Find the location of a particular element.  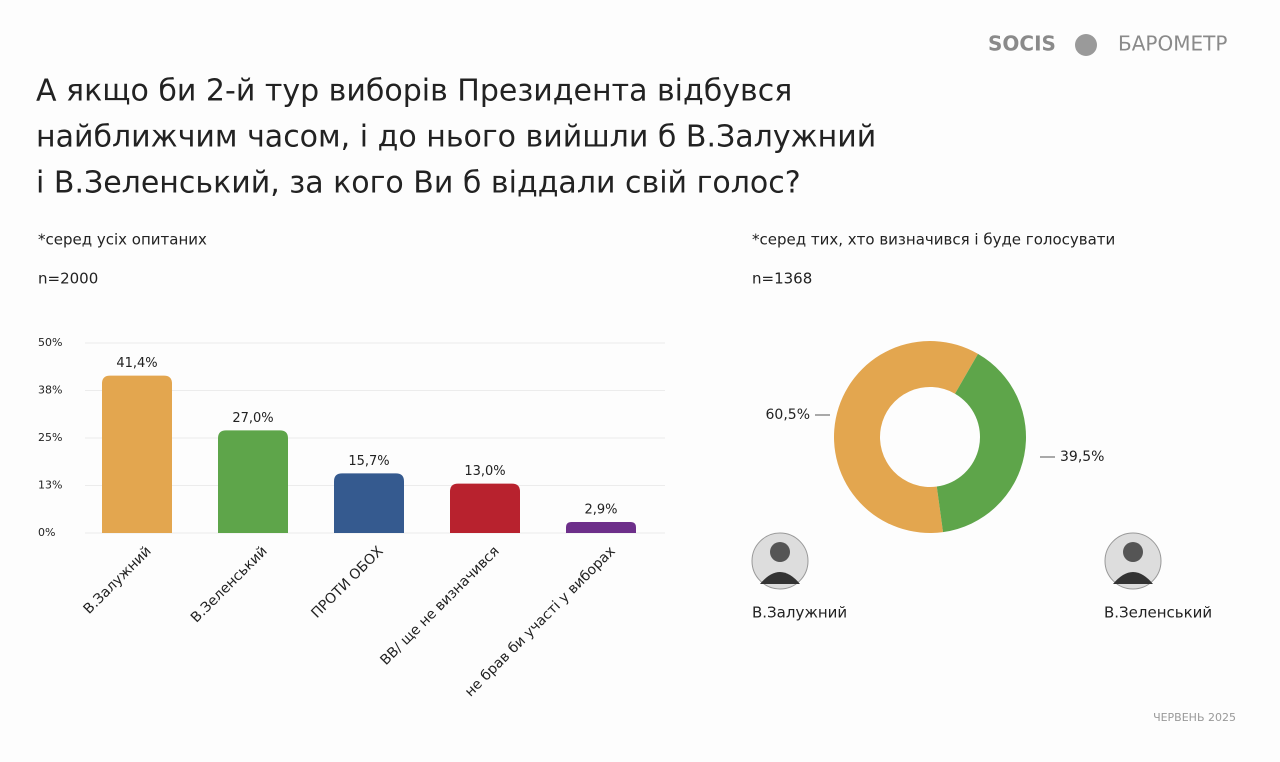

value-label: 2,9% is located at coordinates (600, 509).